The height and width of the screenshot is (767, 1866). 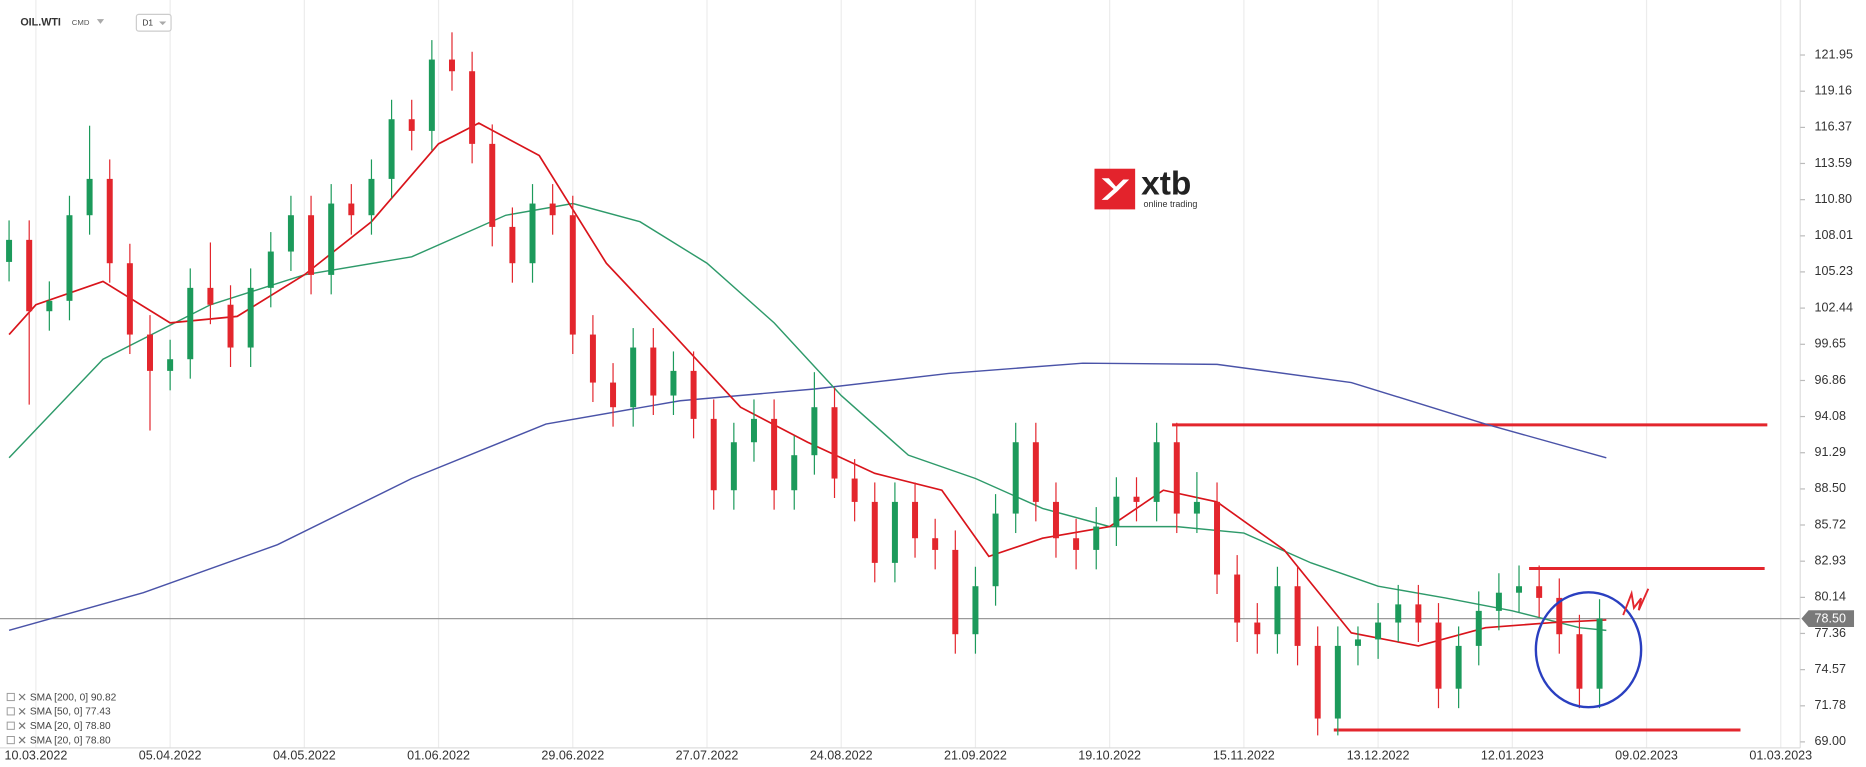 What do you see at coordinates (1109, 756) in the screenshot?
I see `x-tick-label: 19.10.2022` at bounding box center [1109, 756].